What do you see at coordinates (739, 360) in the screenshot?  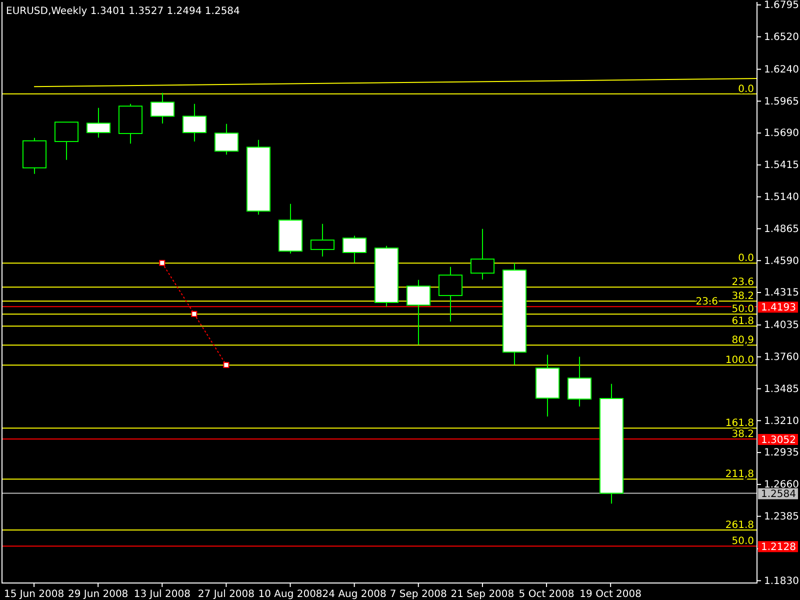 I see `annotation: 100.0` at bounding box center [739, 360].